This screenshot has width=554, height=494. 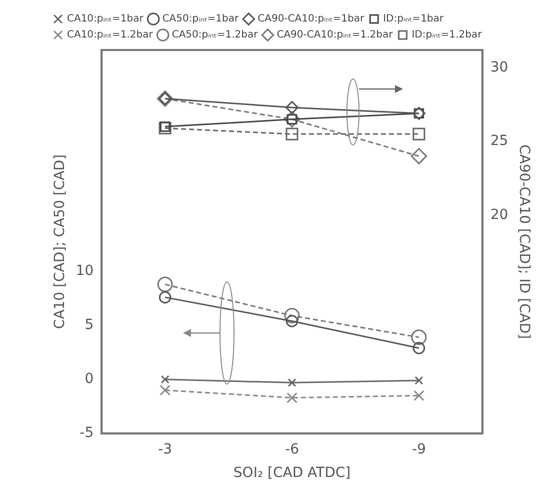 I want to click on legend-label: CA50:pᵢₙₜ=1bar, so click(x=201, y=19).